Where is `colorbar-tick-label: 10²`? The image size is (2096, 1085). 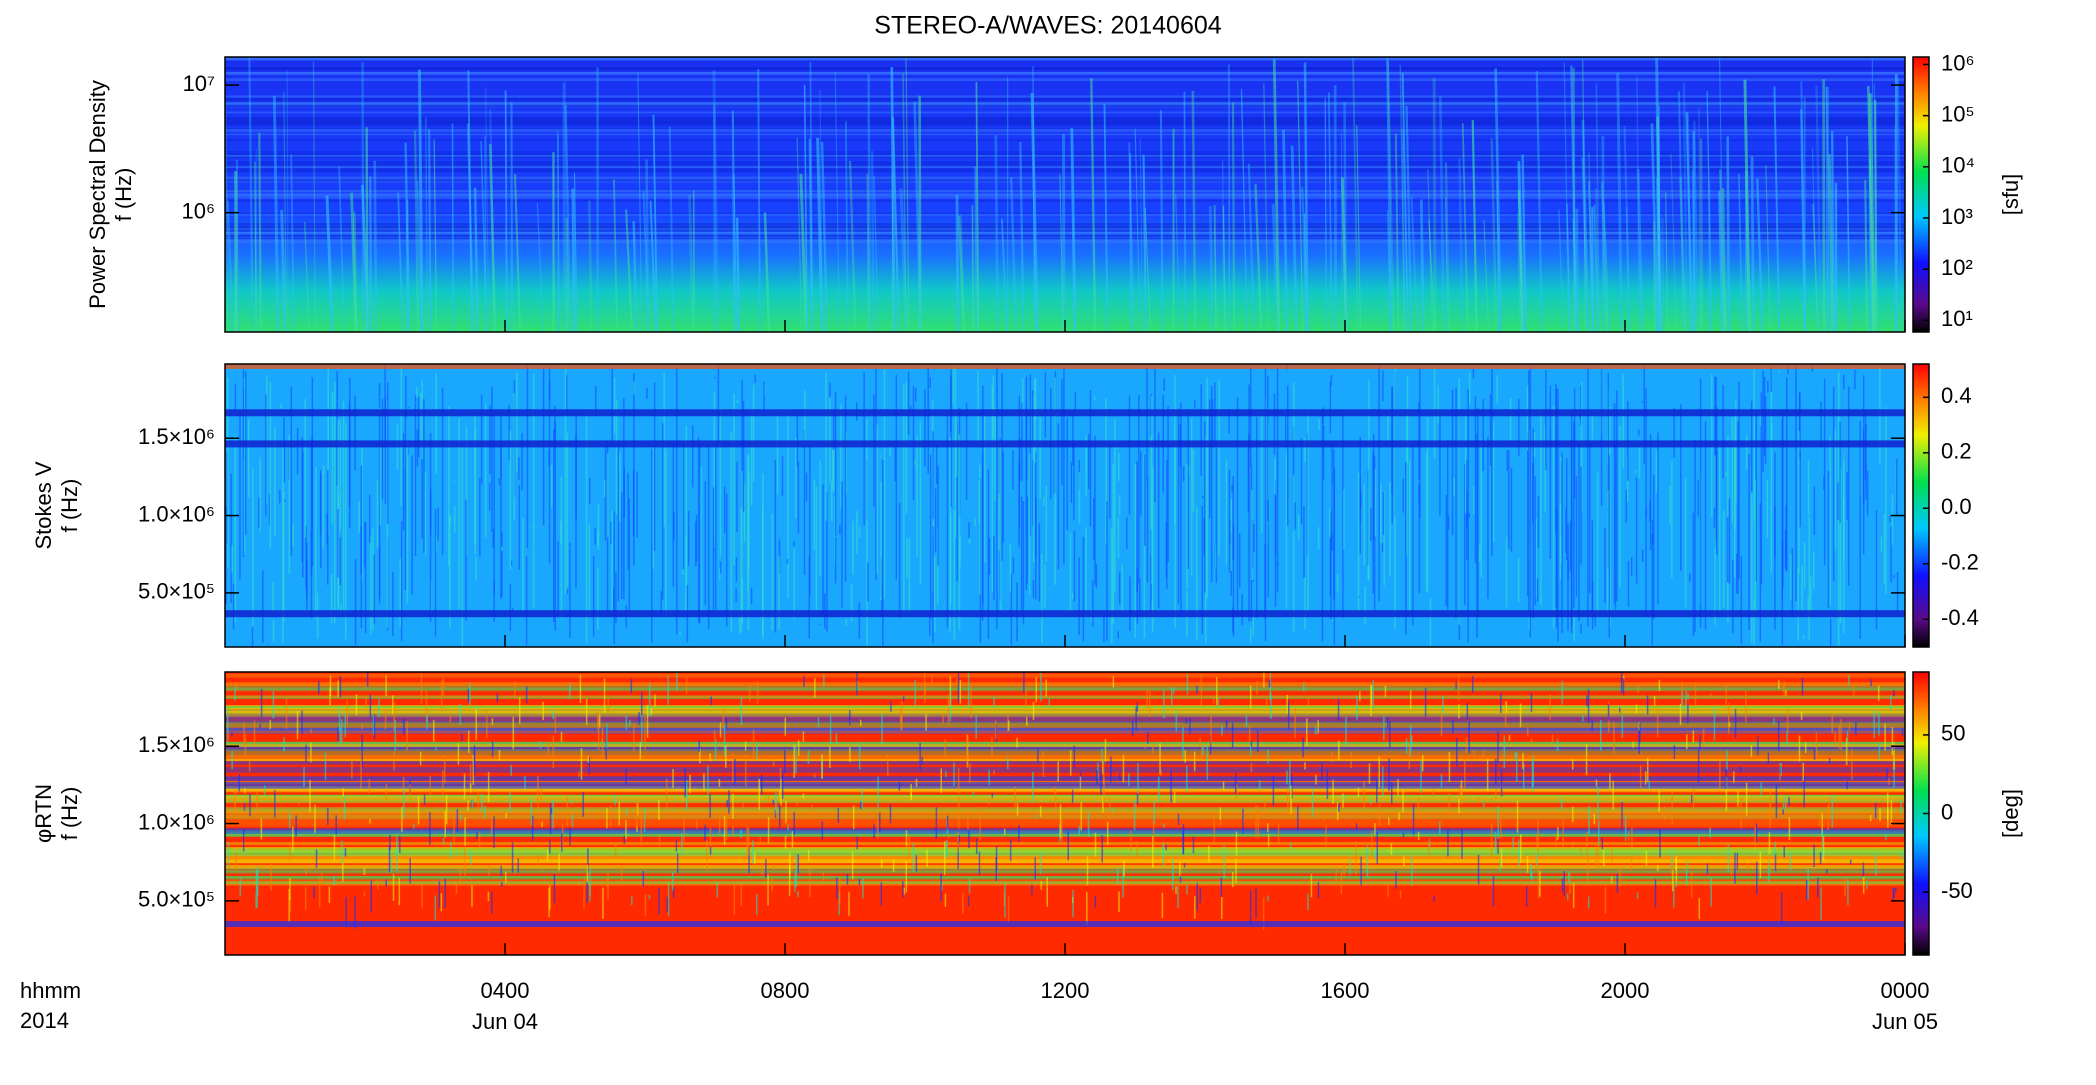 colorbar-tick-label: 10² is located at coordinates (1957, 267).